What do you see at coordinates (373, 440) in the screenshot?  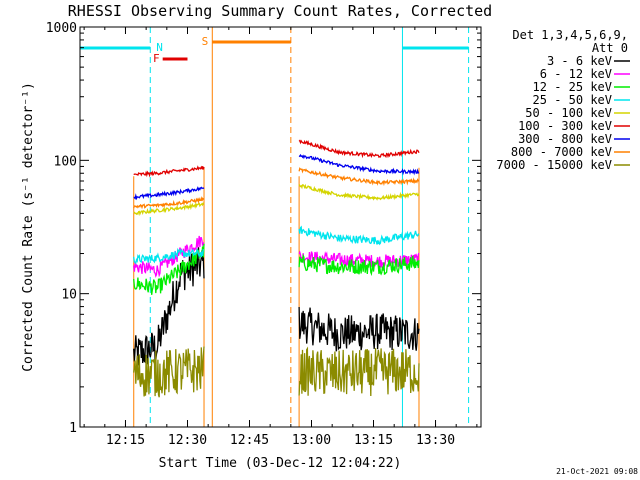 I see `x-tick-label-4: 13:15` at bounding box center [373, 440].